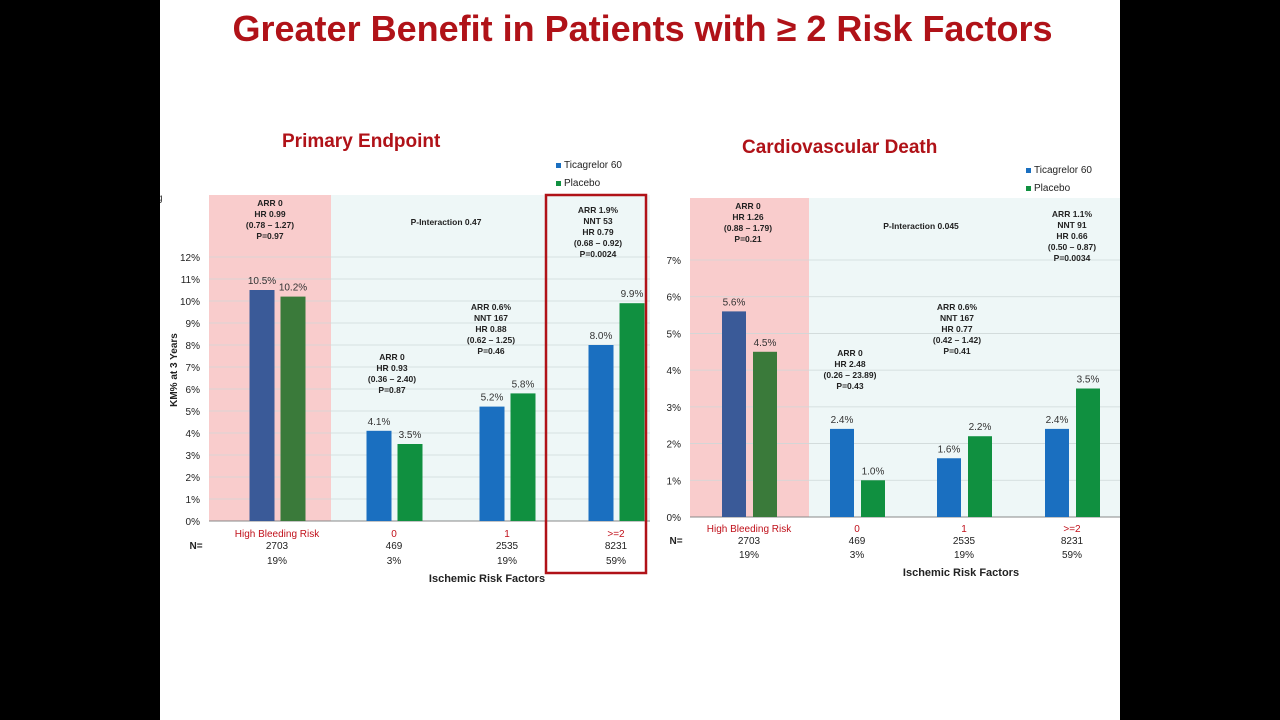  I want to click on cvdeath-bar-value-label: 4.5%, so click(765, 343).